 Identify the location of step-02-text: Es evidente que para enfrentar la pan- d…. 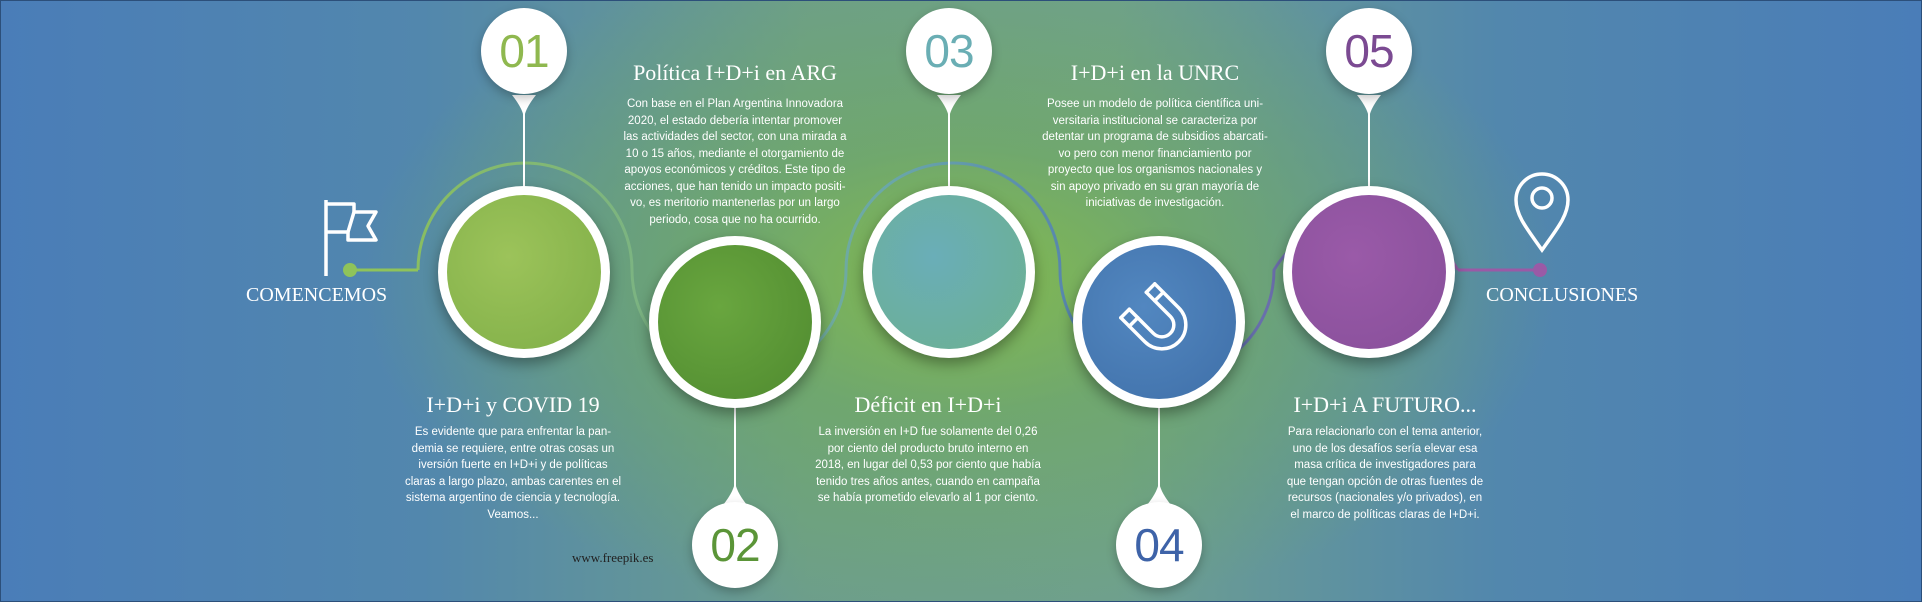
(513, 473).